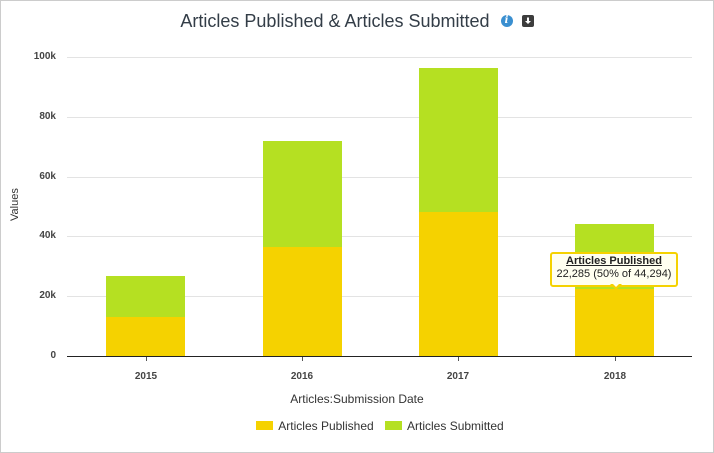 The image size is (714, 453). What do you see at coordinates (615, 376) in the screenshot?
I see `x-tick-label: 2018` at bounding box center [615, 376].